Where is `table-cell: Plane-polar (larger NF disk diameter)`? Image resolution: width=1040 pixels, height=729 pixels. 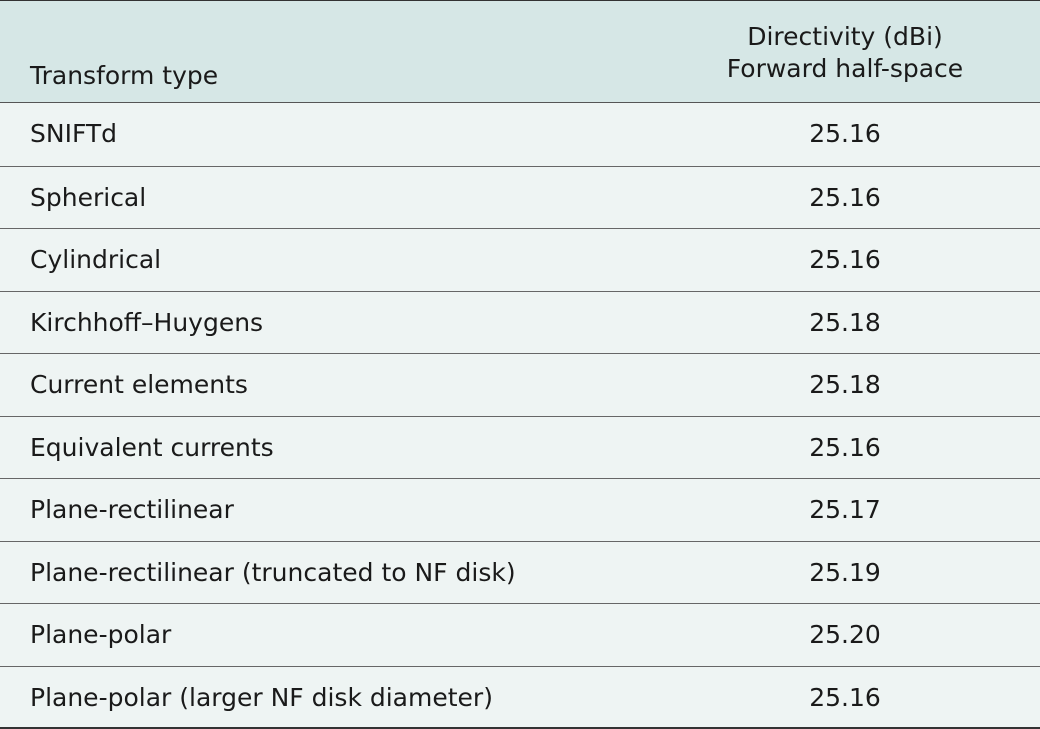
table-cell: Plane-polar (larger NF disk diameter) is located at coordinates (261, 697).